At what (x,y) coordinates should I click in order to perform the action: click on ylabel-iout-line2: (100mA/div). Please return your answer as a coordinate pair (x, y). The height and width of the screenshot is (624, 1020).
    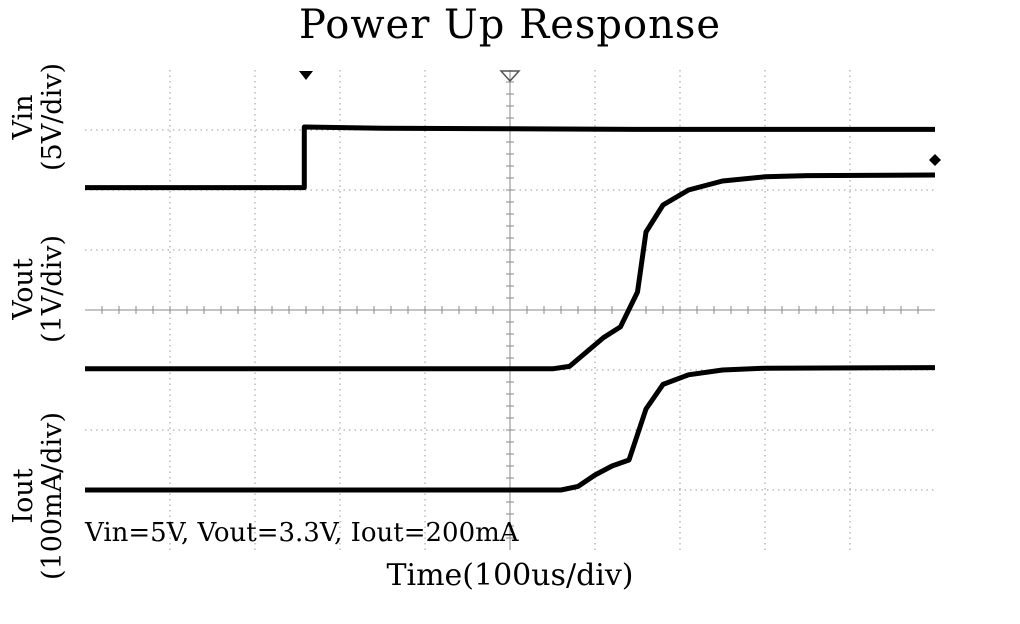
    Looking at the image, I should click on (52, 496).